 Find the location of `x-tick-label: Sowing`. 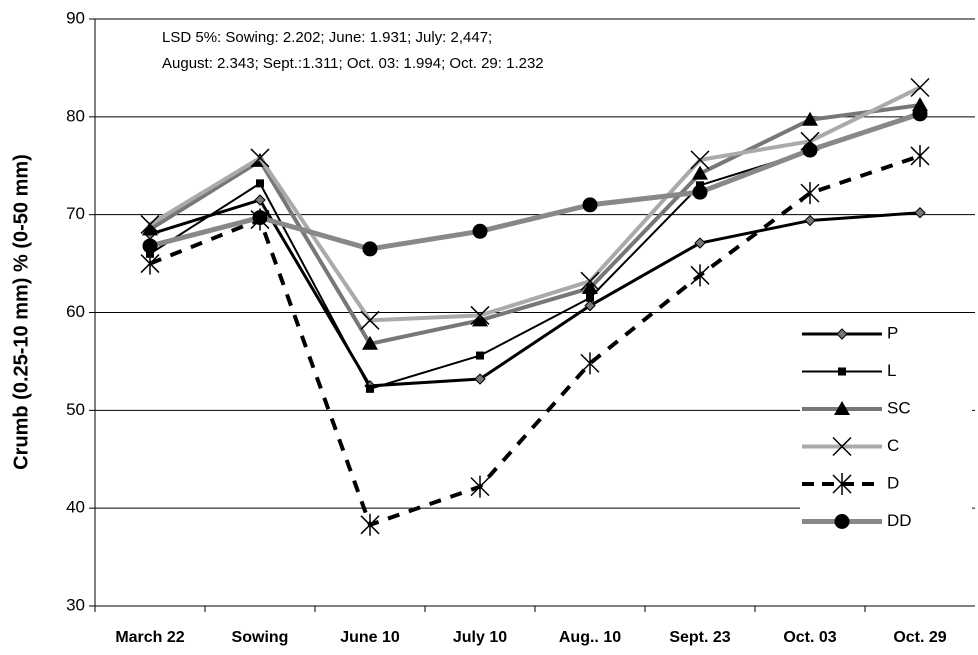

x-tick-label: Sowing is located at coordinates (260, 637).